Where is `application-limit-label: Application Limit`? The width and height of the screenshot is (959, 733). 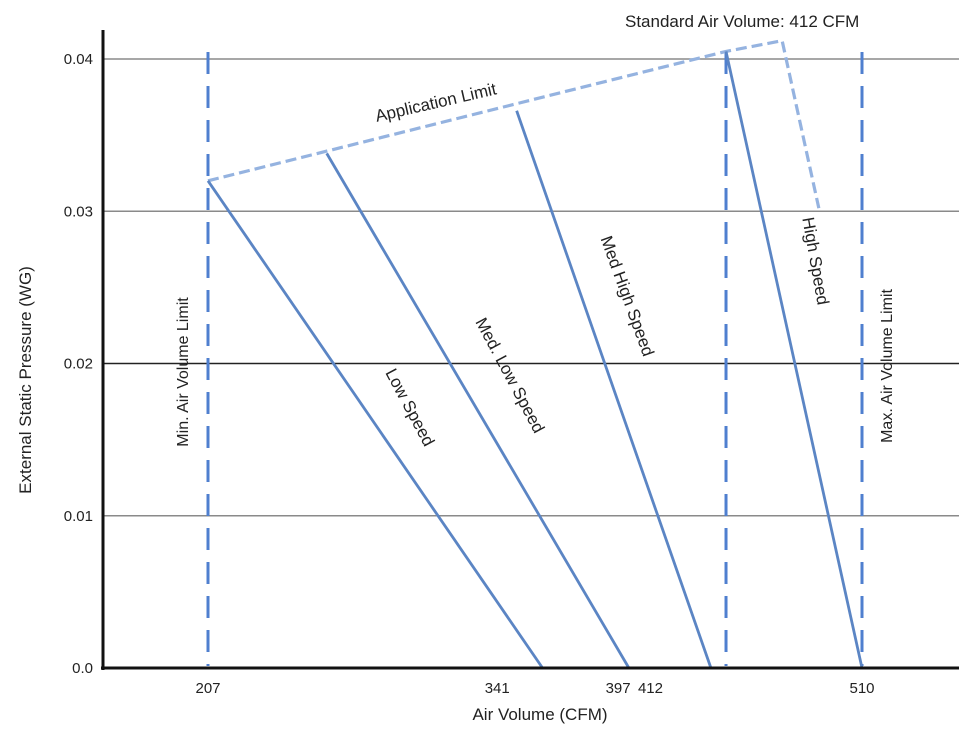 application-limit-label: Application Limit is located at coordinates (435, 102).